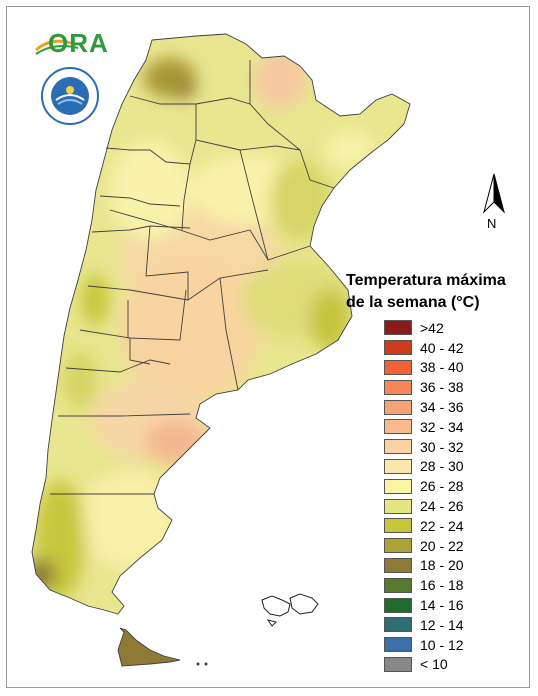  What do you see at coordinates (432, 327) in the screenshot?
I see `legend-label: >42` at bounding box center [432, 327].